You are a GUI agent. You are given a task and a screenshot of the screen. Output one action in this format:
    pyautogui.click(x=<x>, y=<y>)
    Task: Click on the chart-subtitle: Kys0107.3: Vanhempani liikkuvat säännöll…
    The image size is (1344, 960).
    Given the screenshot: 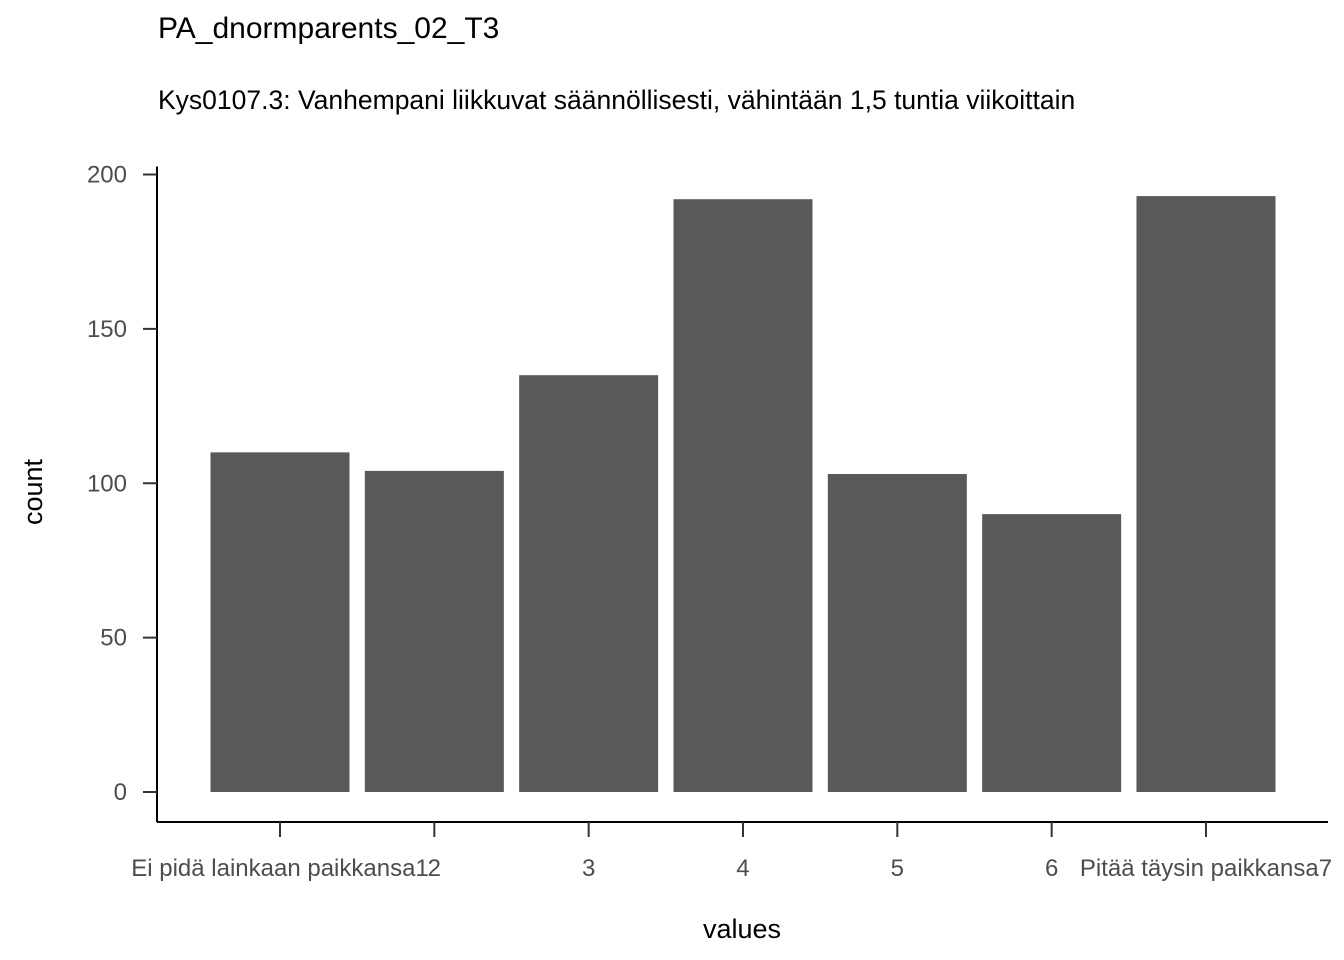 What is the action you would take?
    pyautogui.click(x=617, y=100)
    